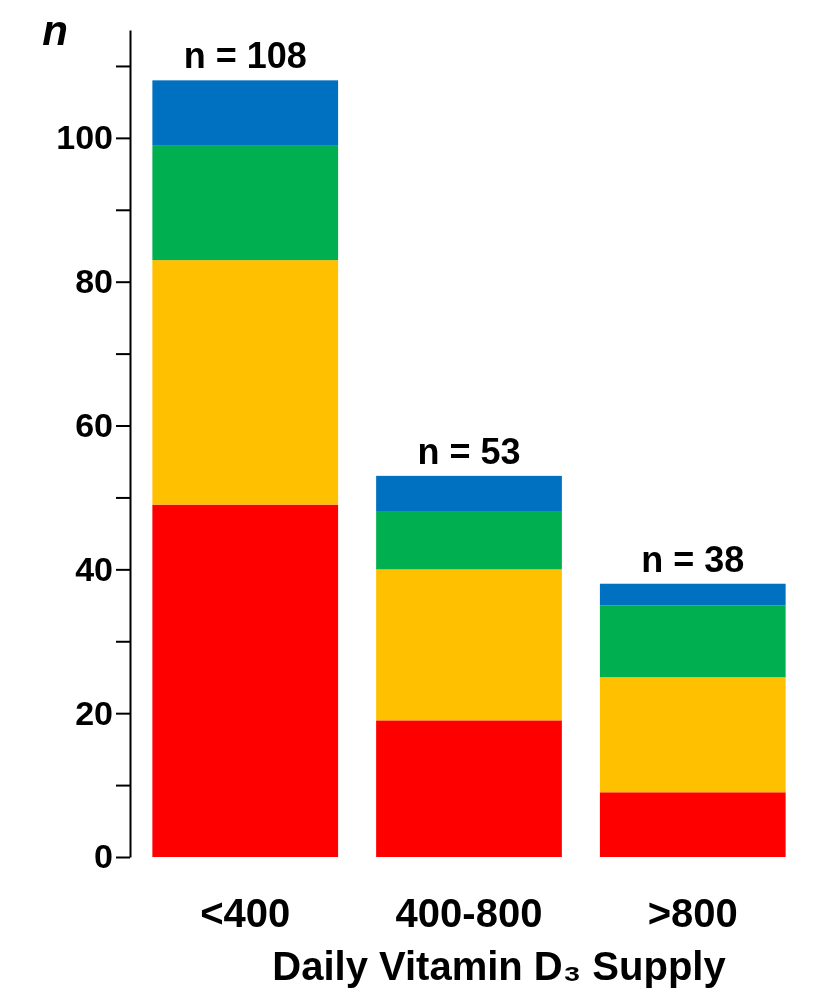 Image resolution: width=828 pixels, height=1002 pixels. I want to click on y-tick-label: 100, so click(84, 137).